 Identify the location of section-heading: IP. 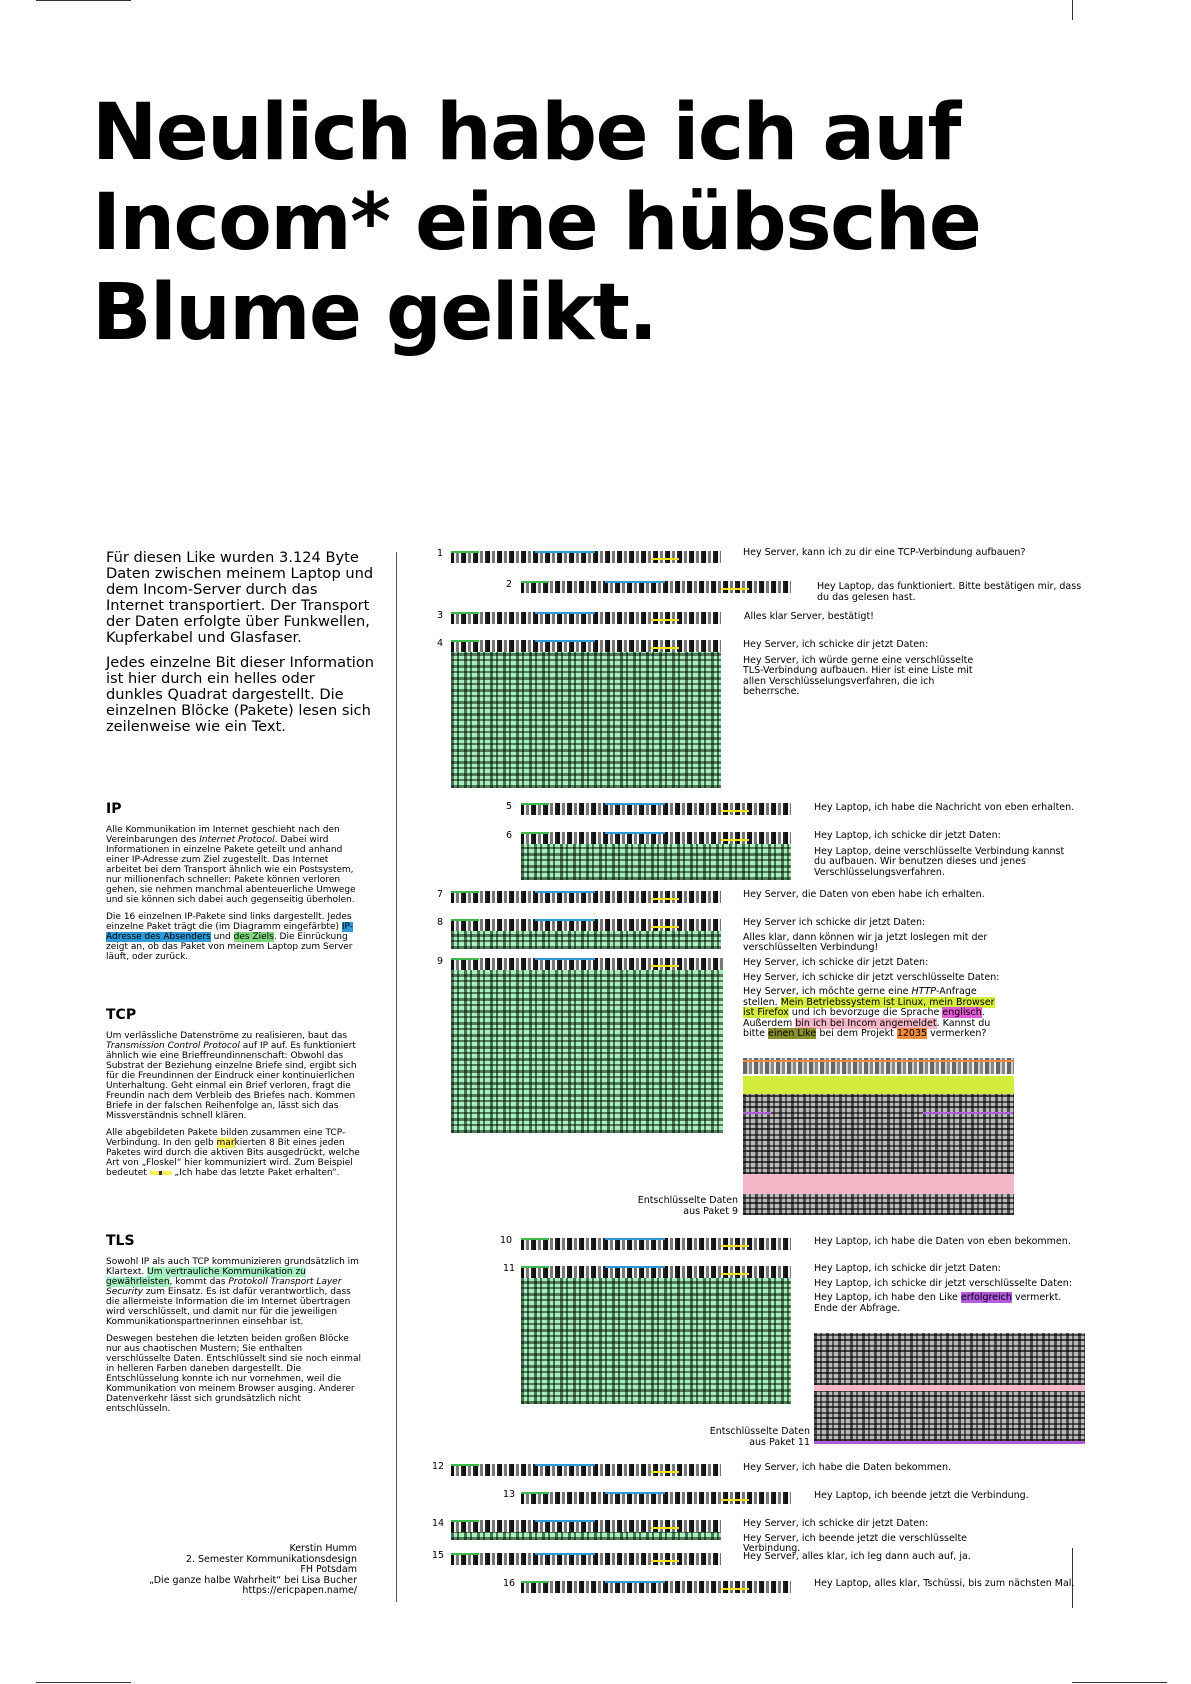
(114, 809).